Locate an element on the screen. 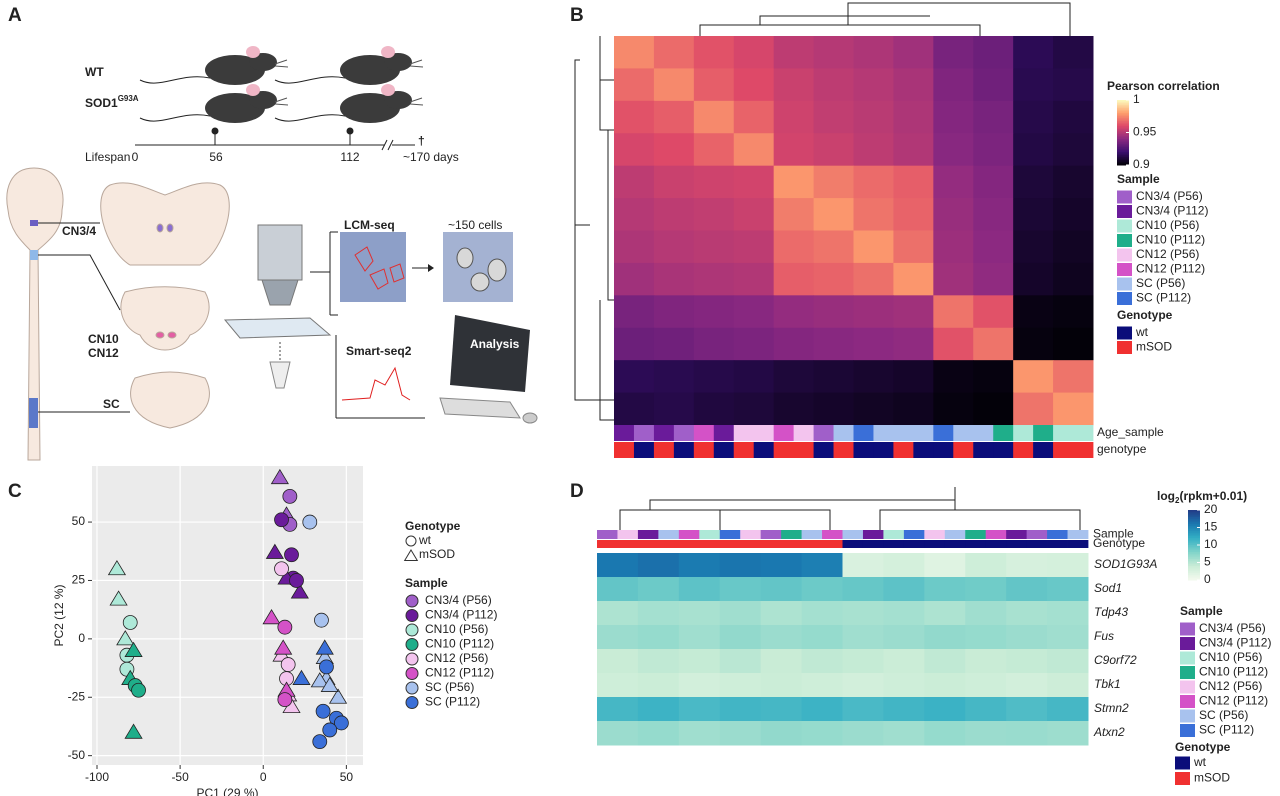 Image resolution: width=1280 pixels, height=796 pixels. x-tick-label: -50 is located at coordinates (180, 777).